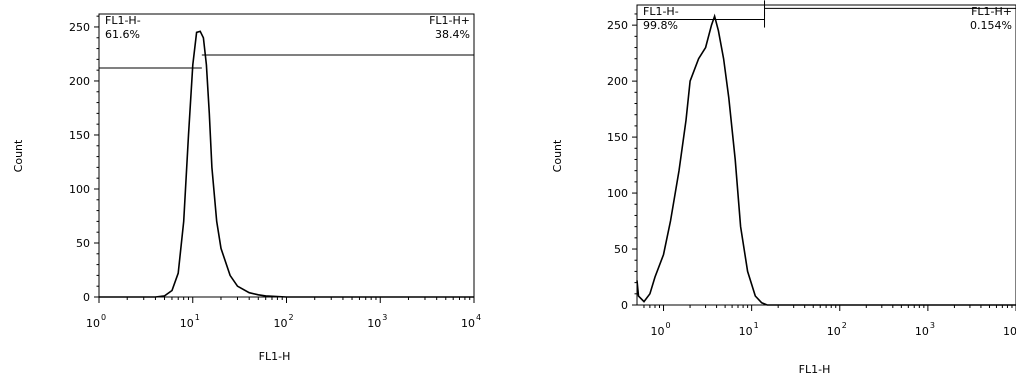 The width and height of the screenshot is (1016, 382). I want to click on gate-label-negative-percent: 61.6%, so click(122, 34).